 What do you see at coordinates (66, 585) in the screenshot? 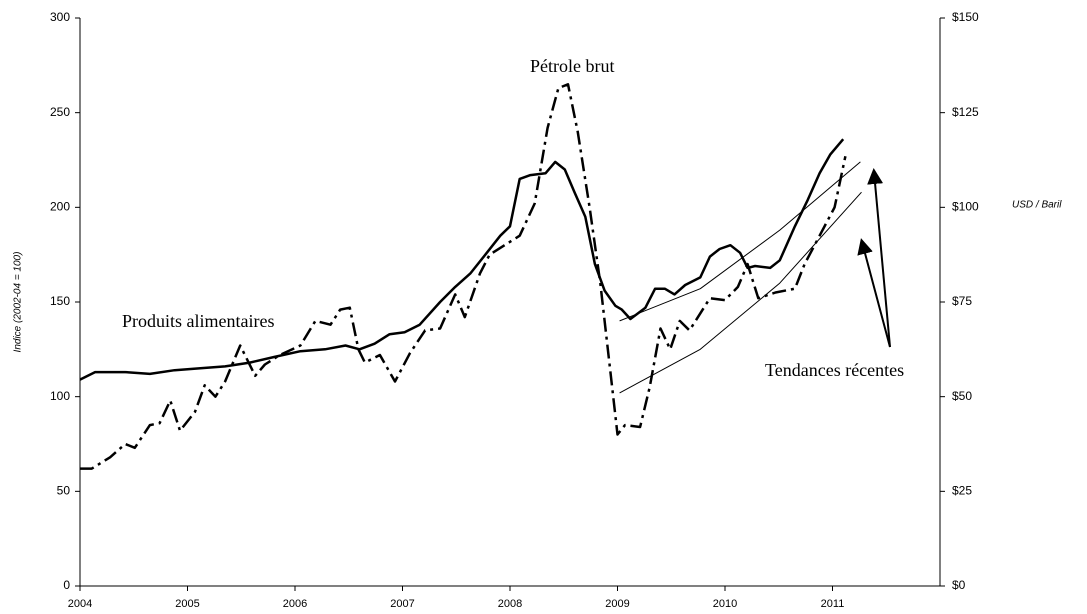
I see `y-tick-label: 0` at bounding box center [66, 585].